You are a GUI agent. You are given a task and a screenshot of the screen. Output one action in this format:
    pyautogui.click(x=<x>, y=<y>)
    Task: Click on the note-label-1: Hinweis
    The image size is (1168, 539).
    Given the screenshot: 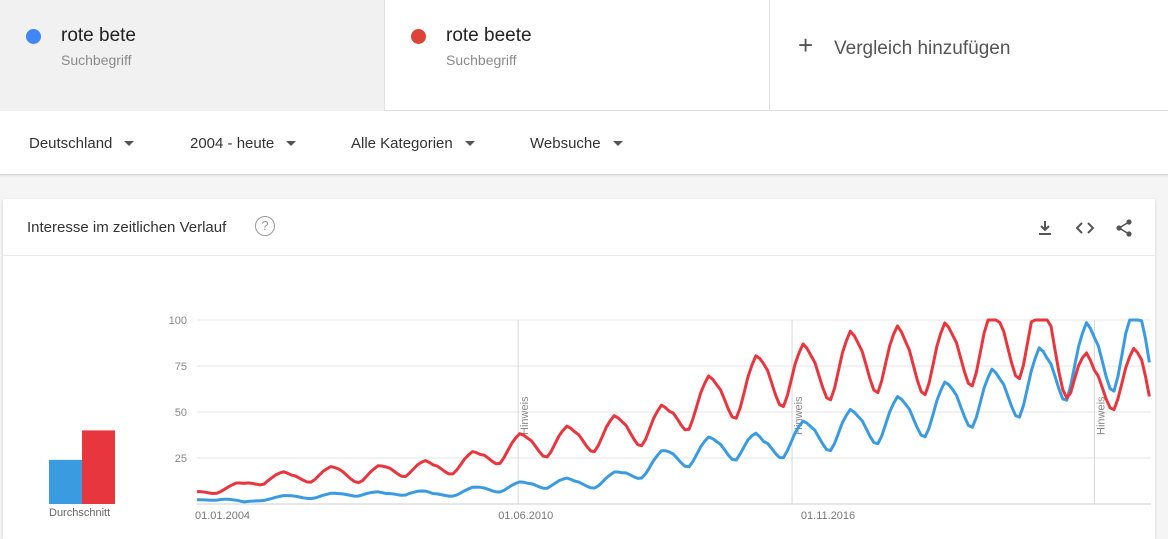 What is the action you would take?
    pyautogui.click(x=525, y=415)
    